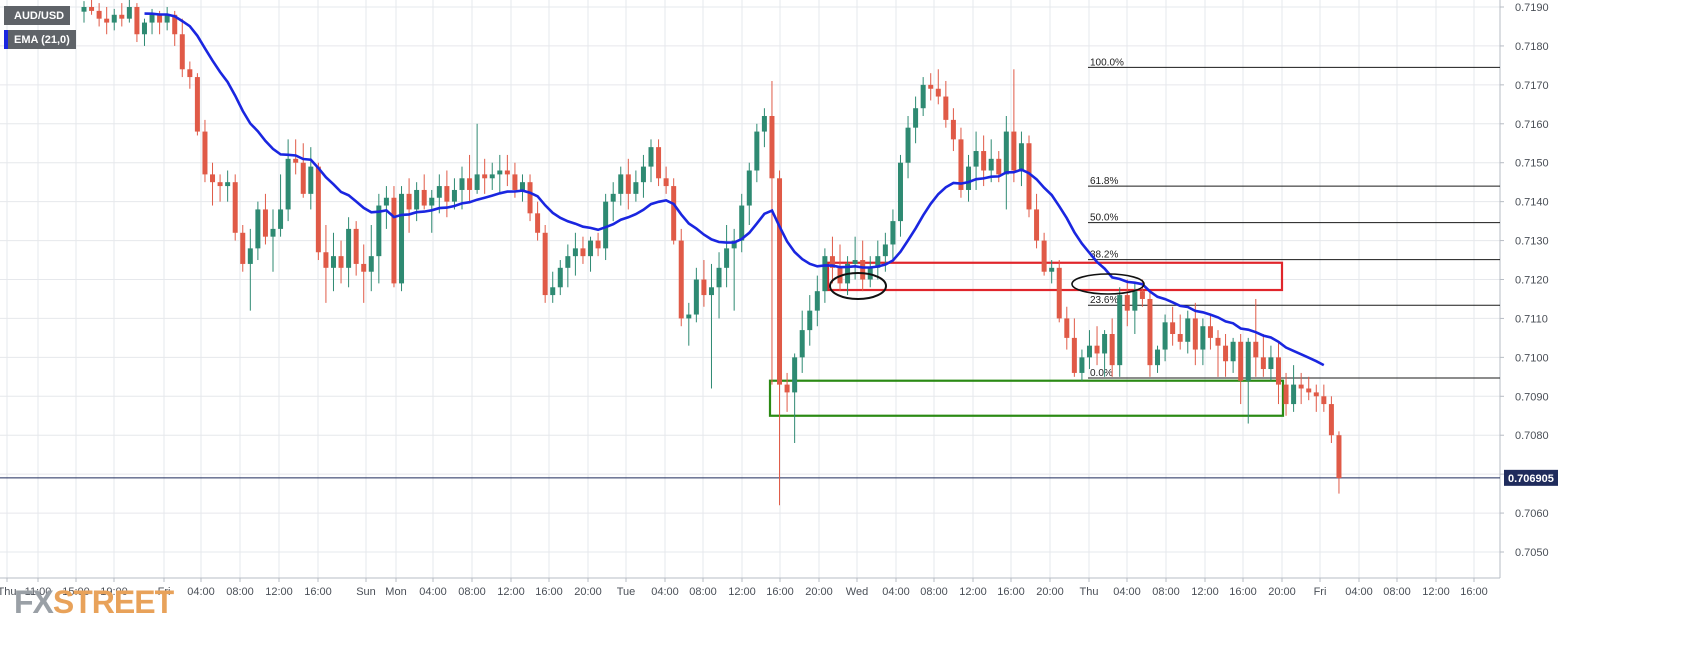  What do you see at coordinates (1532, 164) in the screenshot?
I see `y-tick-label: 0.7150` at bounding box center [1532, 164].